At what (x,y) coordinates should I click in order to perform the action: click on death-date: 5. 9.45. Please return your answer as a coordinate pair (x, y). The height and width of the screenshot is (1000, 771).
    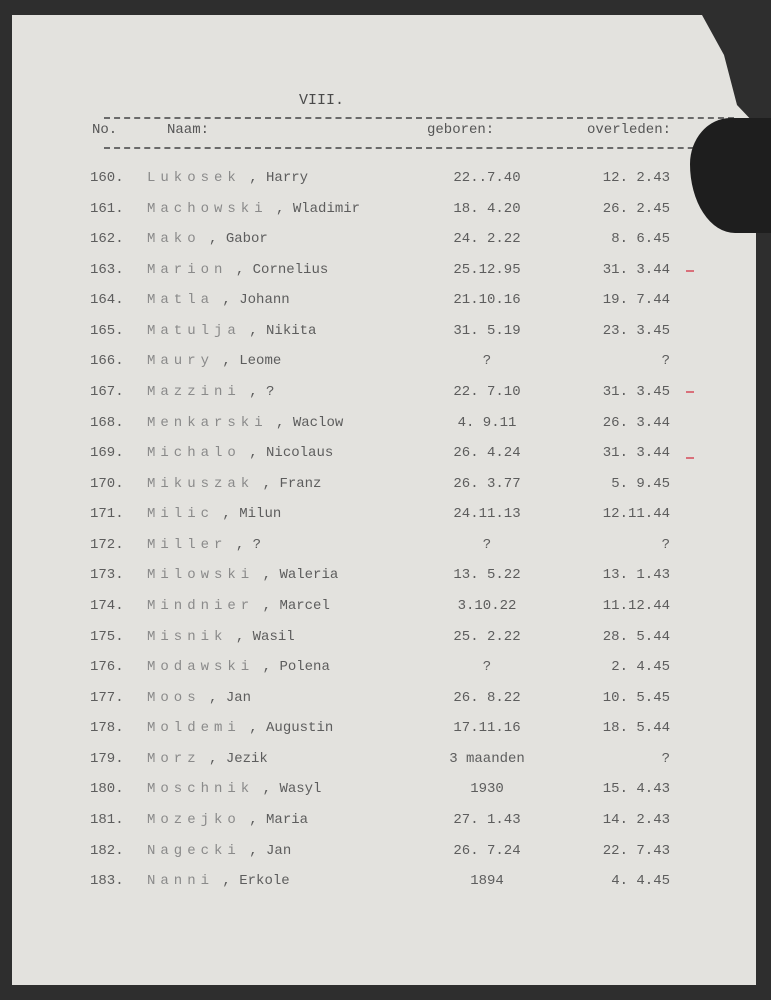
    Looking at the image, I should click on (640, 483).